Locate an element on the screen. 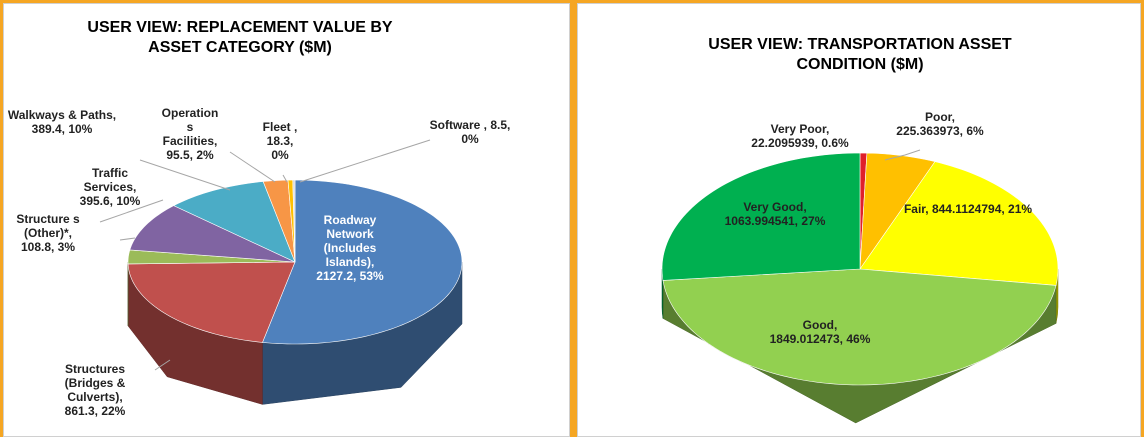 This screenshot has height=437, width=1144. data-label: Software , 8.5, 0% is located at coordinates (470, 132).